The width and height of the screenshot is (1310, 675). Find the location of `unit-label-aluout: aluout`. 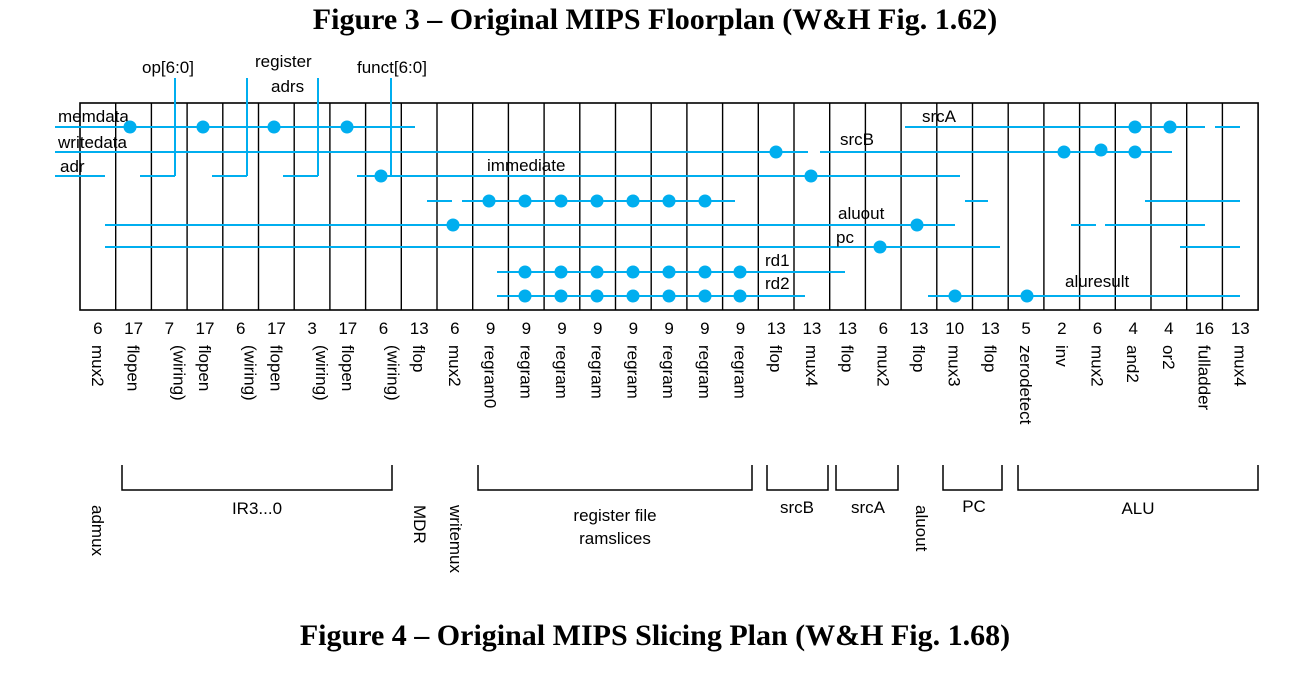

unit-label-aluout: aluout is located at coordinates (921, 528).